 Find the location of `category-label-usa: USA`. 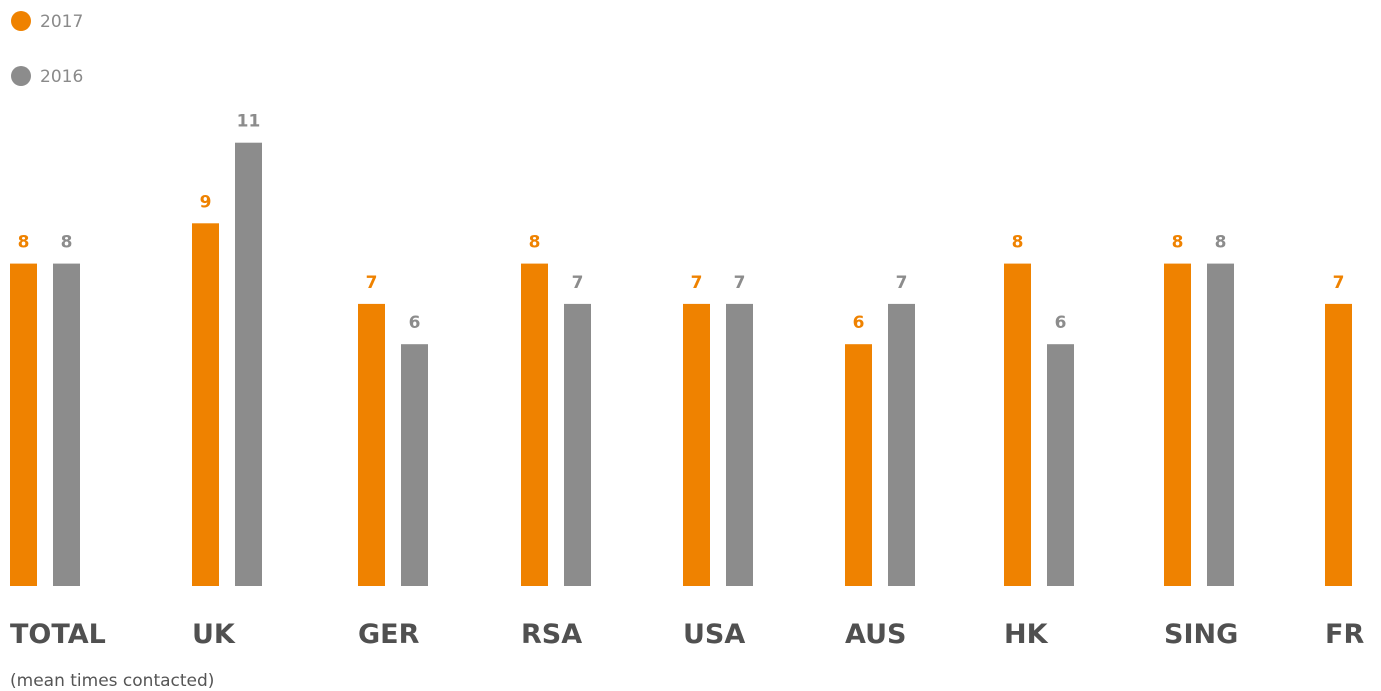

category-label-usa: USA is located at coordinates (714, 634).